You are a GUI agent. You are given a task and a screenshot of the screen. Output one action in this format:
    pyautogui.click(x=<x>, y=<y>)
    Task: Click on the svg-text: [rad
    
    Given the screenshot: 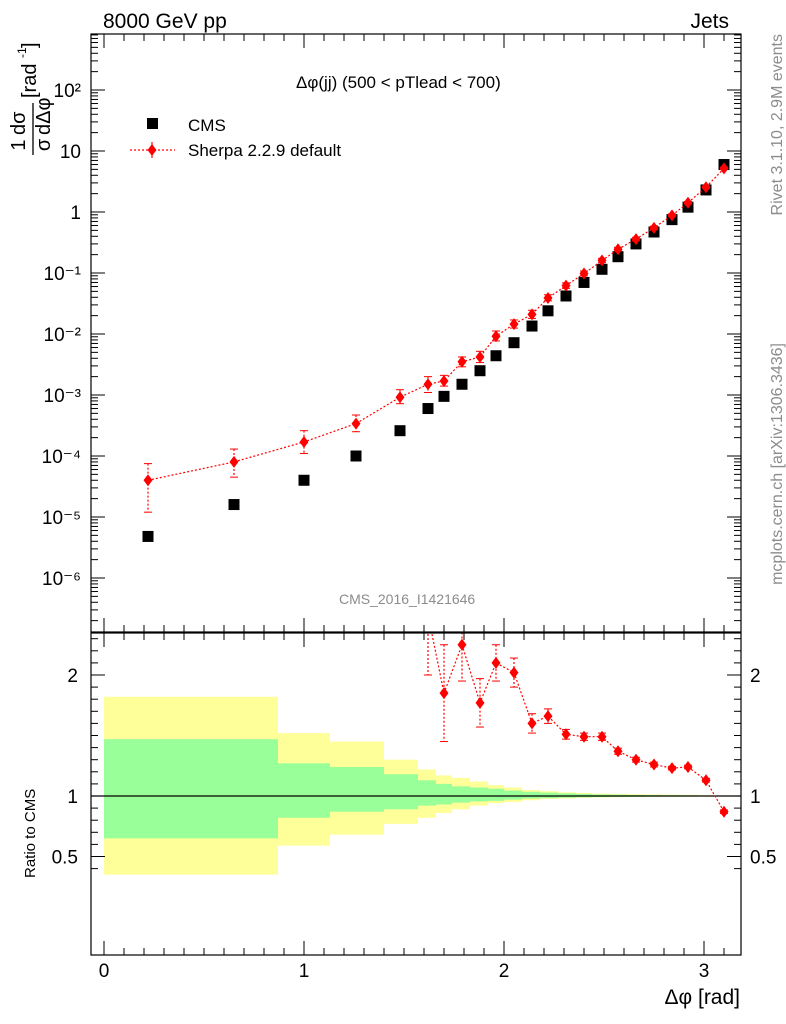 What is the action you would take?
    pyautogui.click(x=30, y=81)
    